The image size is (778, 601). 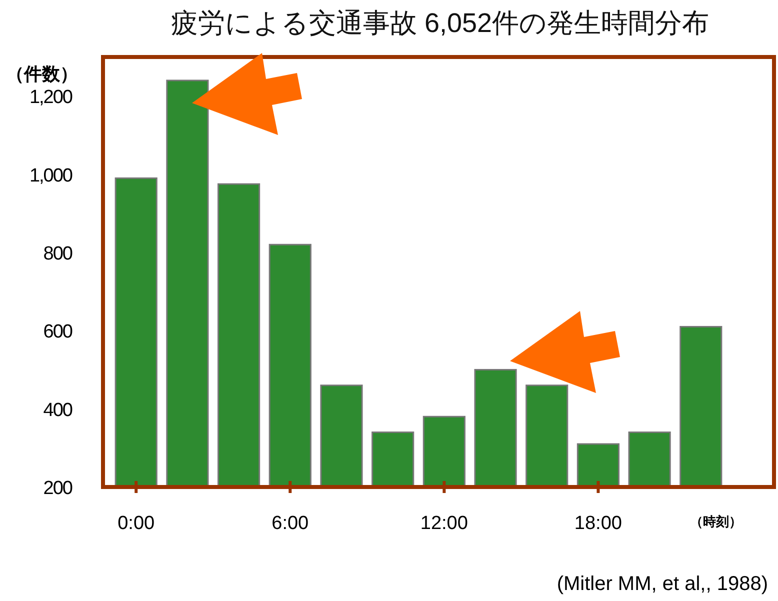 What do you see at coordinates (444, 523) in the screenshot?
I see `x-tick-label: 12:00` at bounding box center [444, 523].